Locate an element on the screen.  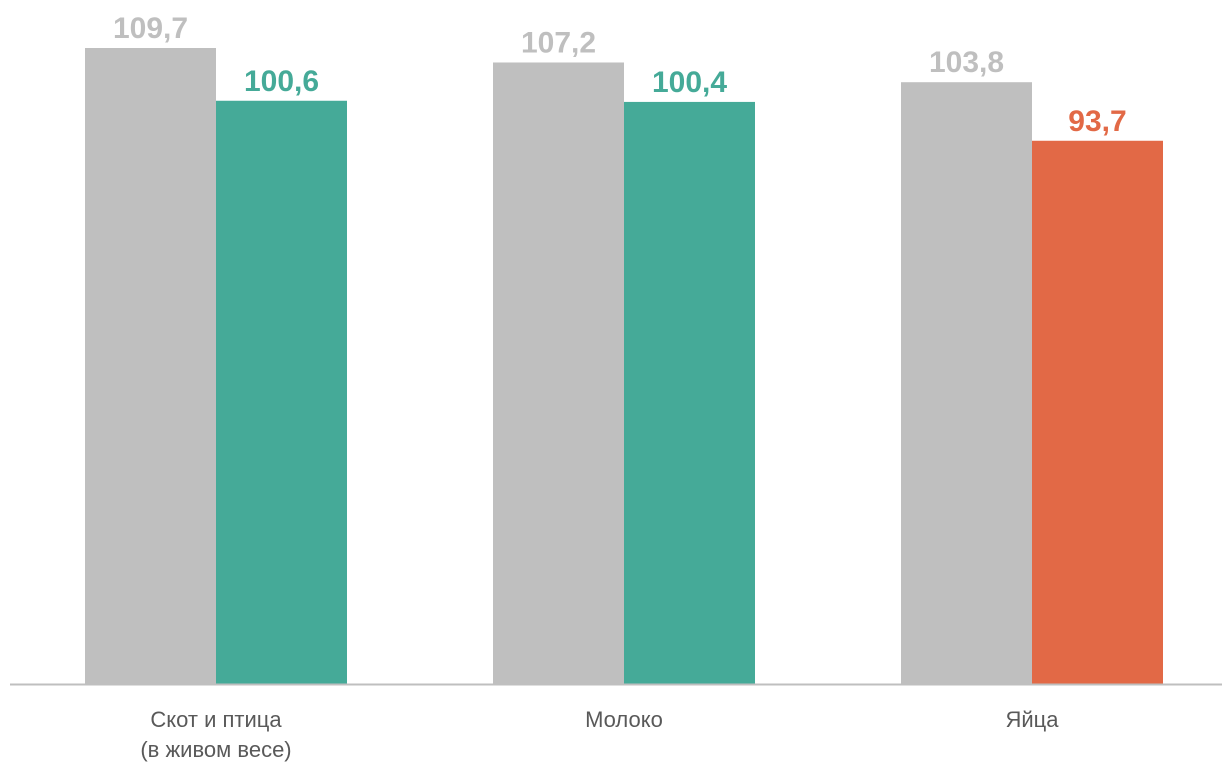
category-label-1: Скот и птица is located at coordinates (216, 719).